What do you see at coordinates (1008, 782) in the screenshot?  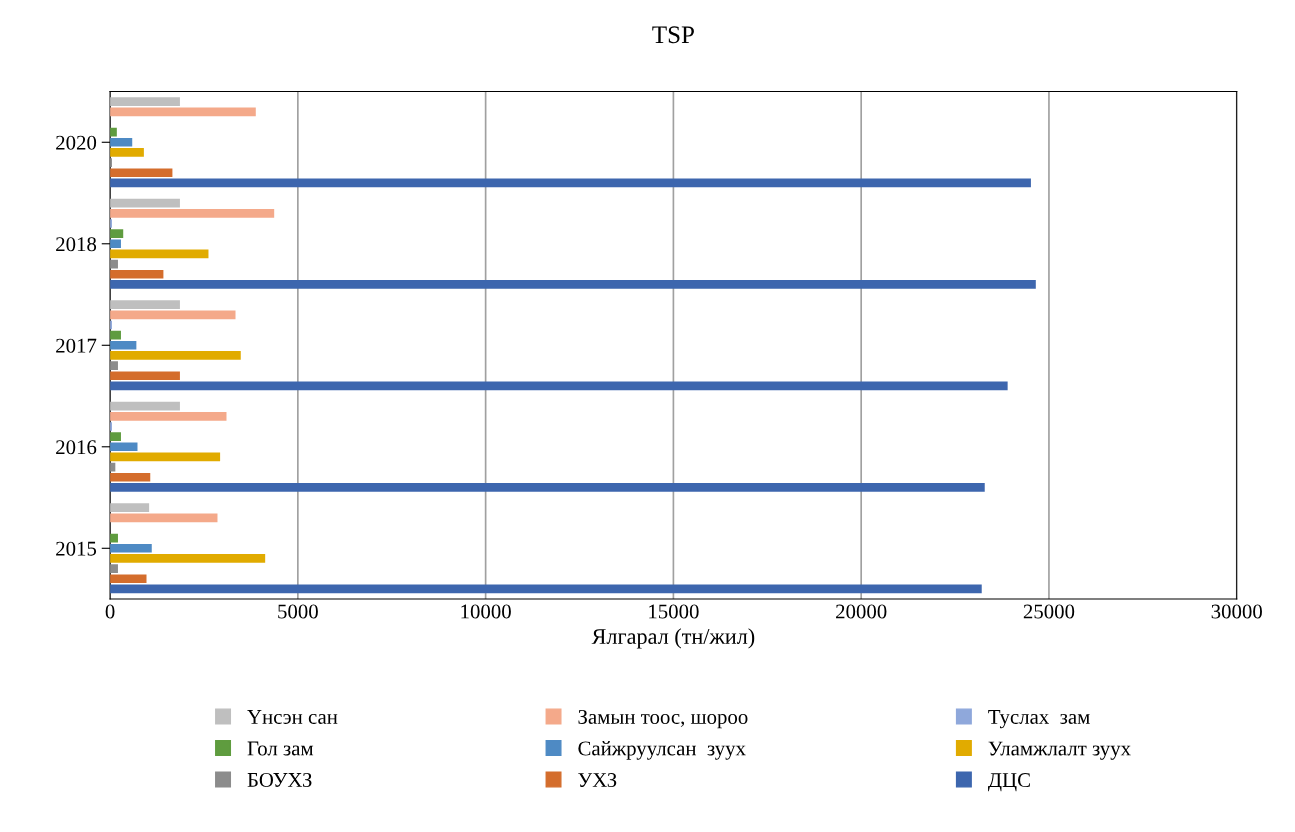 I see `legend-label: ДЦС` at bounding box center [1008, 782].